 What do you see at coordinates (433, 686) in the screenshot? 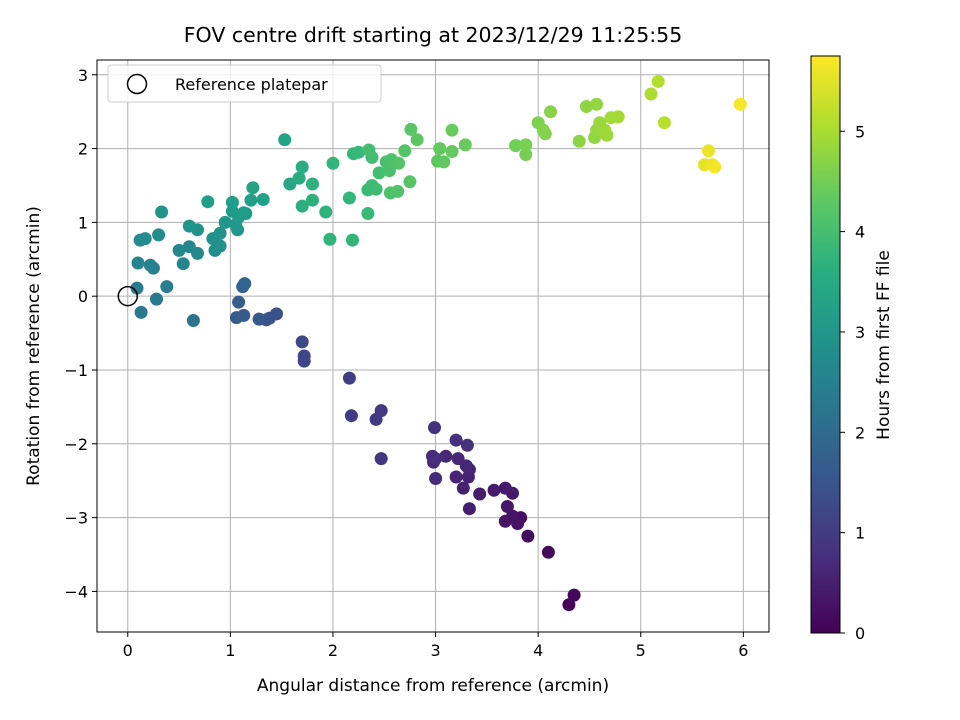
I see `x-axis-title: Angular distance from reference (arcmin)` at bounding box center [433, 686].